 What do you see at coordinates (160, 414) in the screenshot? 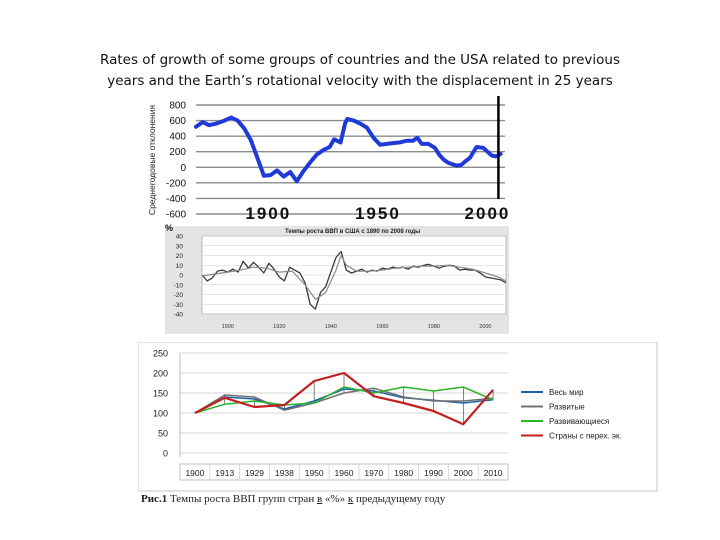
I see `y-tick-label: 100` at bounding box center [160, 414].